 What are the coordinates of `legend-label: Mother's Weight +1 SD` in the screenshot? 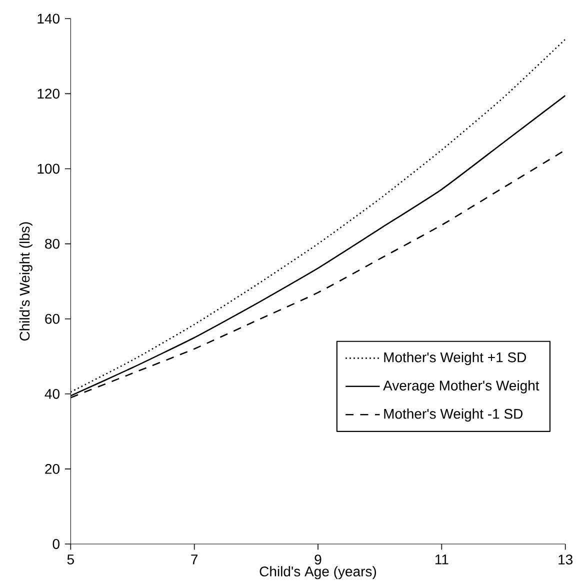 It's located at (455, 359).